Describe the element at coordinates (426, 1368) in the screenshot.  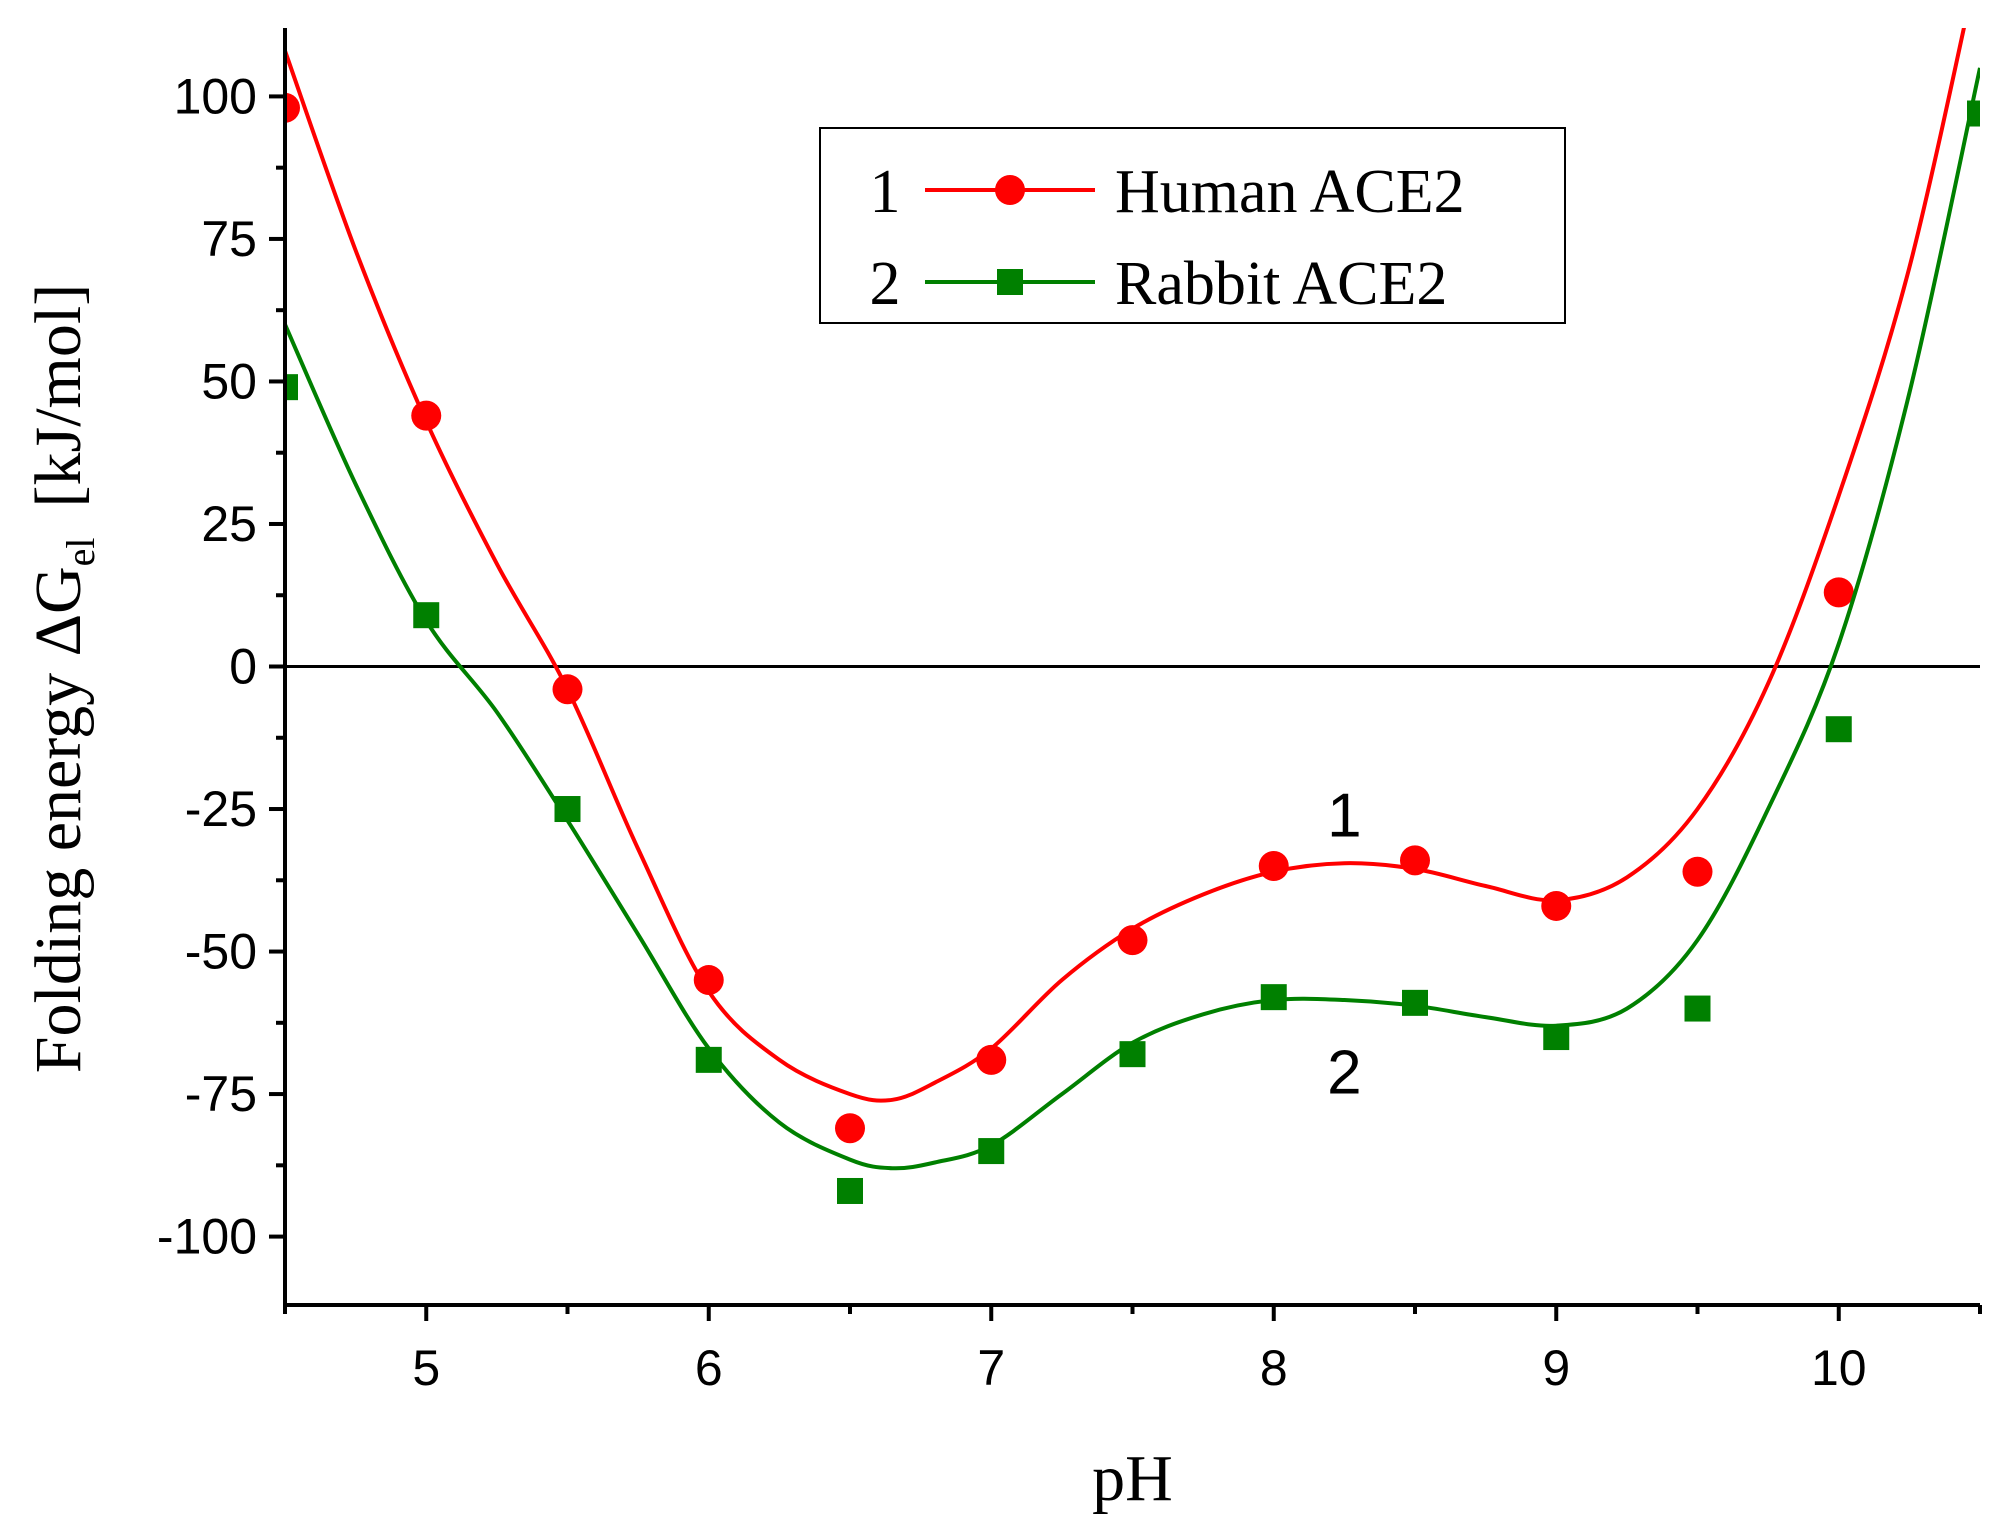
I see `x-tick-label: 5` at that location.